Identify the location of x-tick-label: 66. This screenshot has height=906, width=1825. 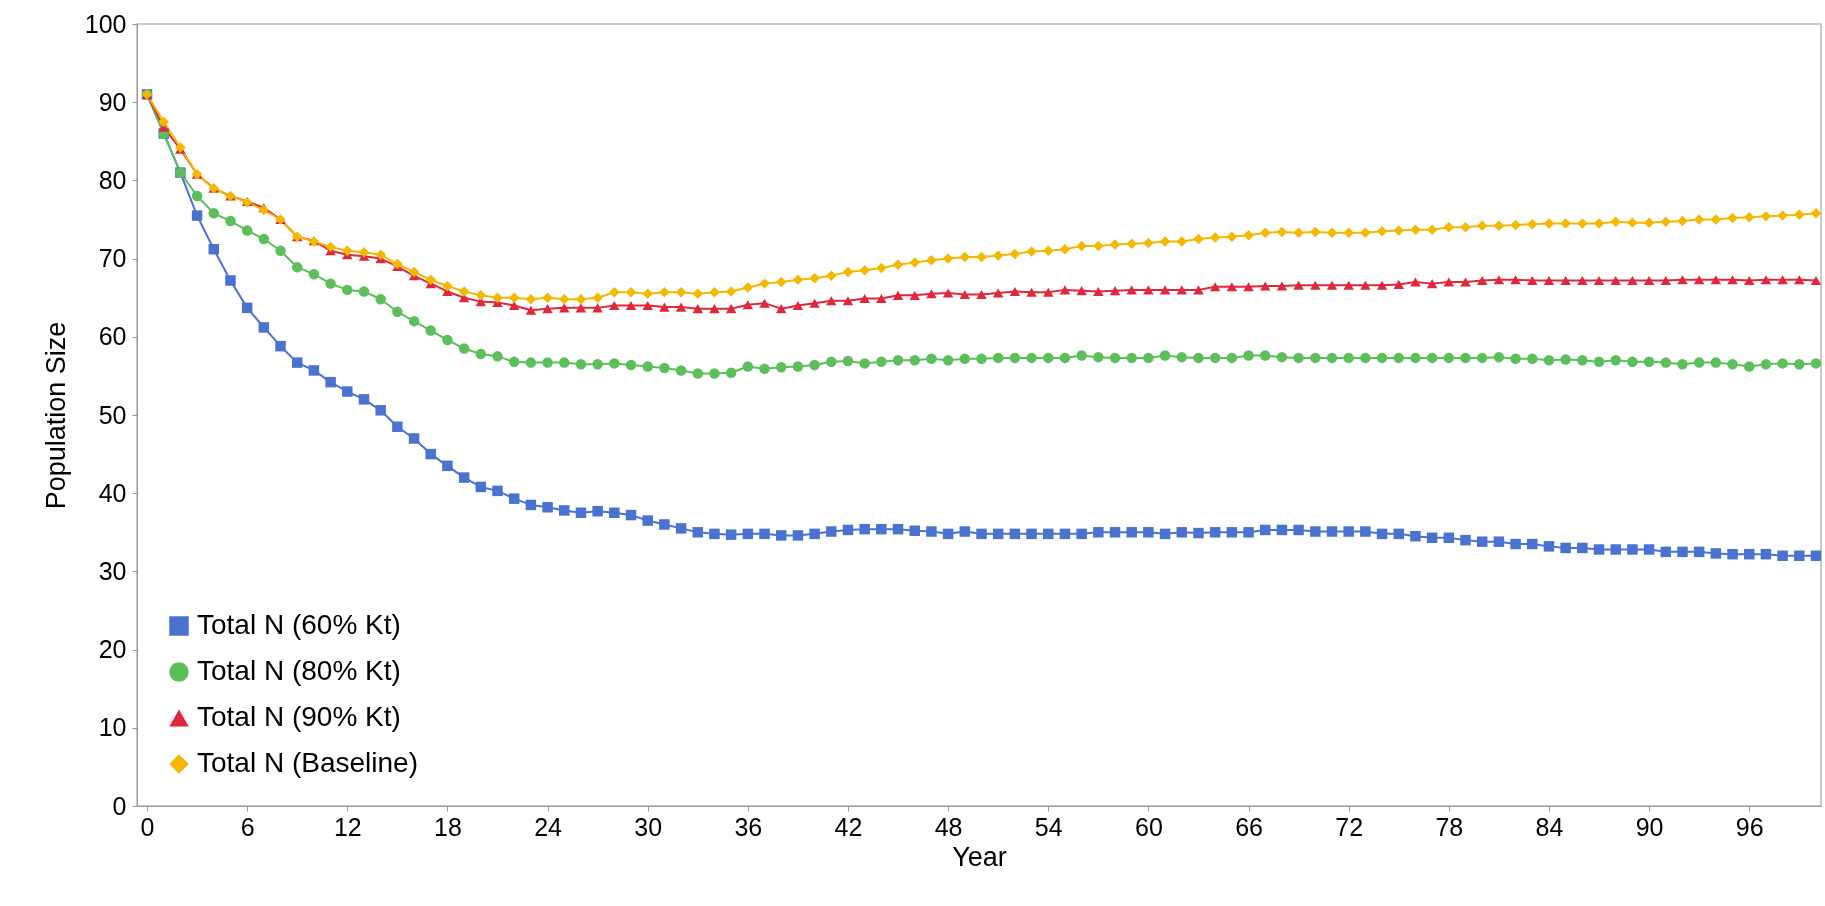
(1249, 826).